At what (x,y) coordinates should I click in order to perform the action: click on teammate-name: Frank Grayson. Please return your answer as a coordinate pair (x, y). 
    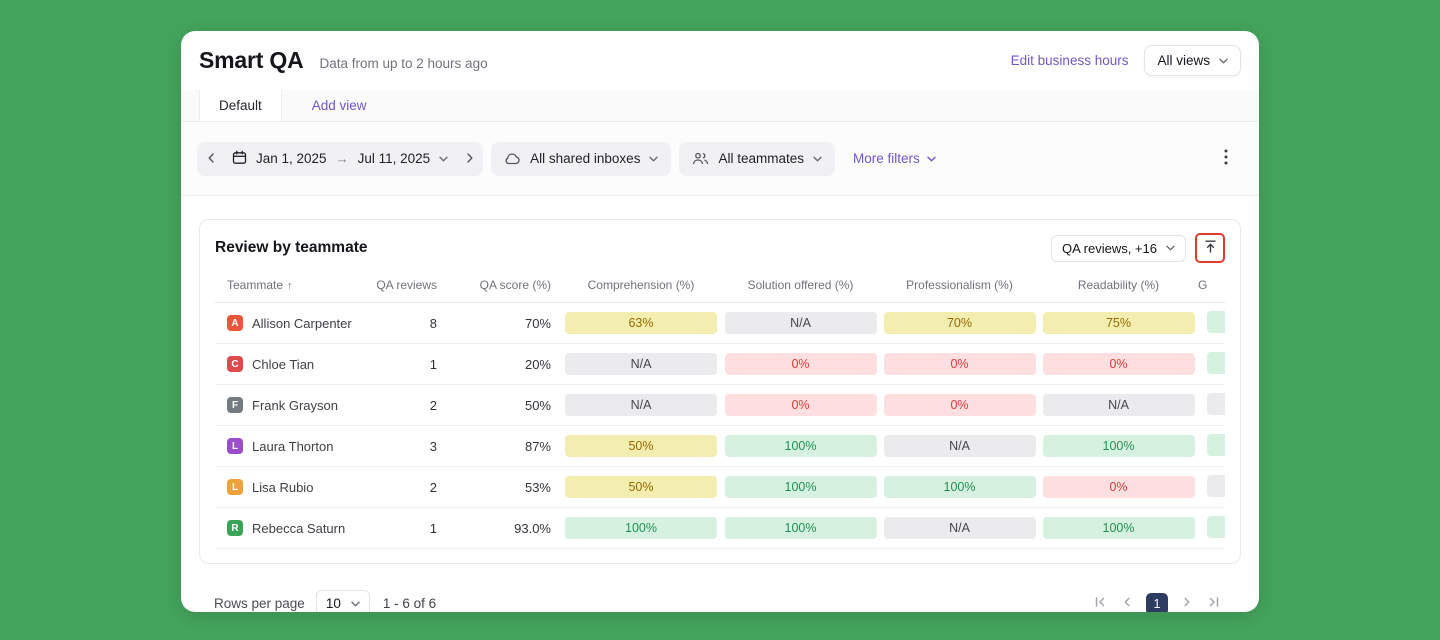
    Looking at the image, I should click on (295, 405).